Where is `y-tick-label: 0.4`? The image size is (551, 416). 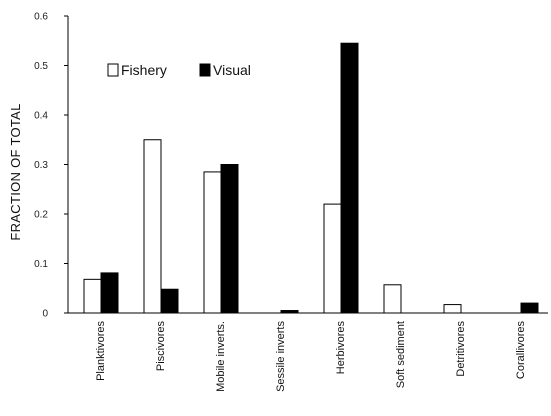
y-tick-label: 0.4 is located at coordinates (41, 116).